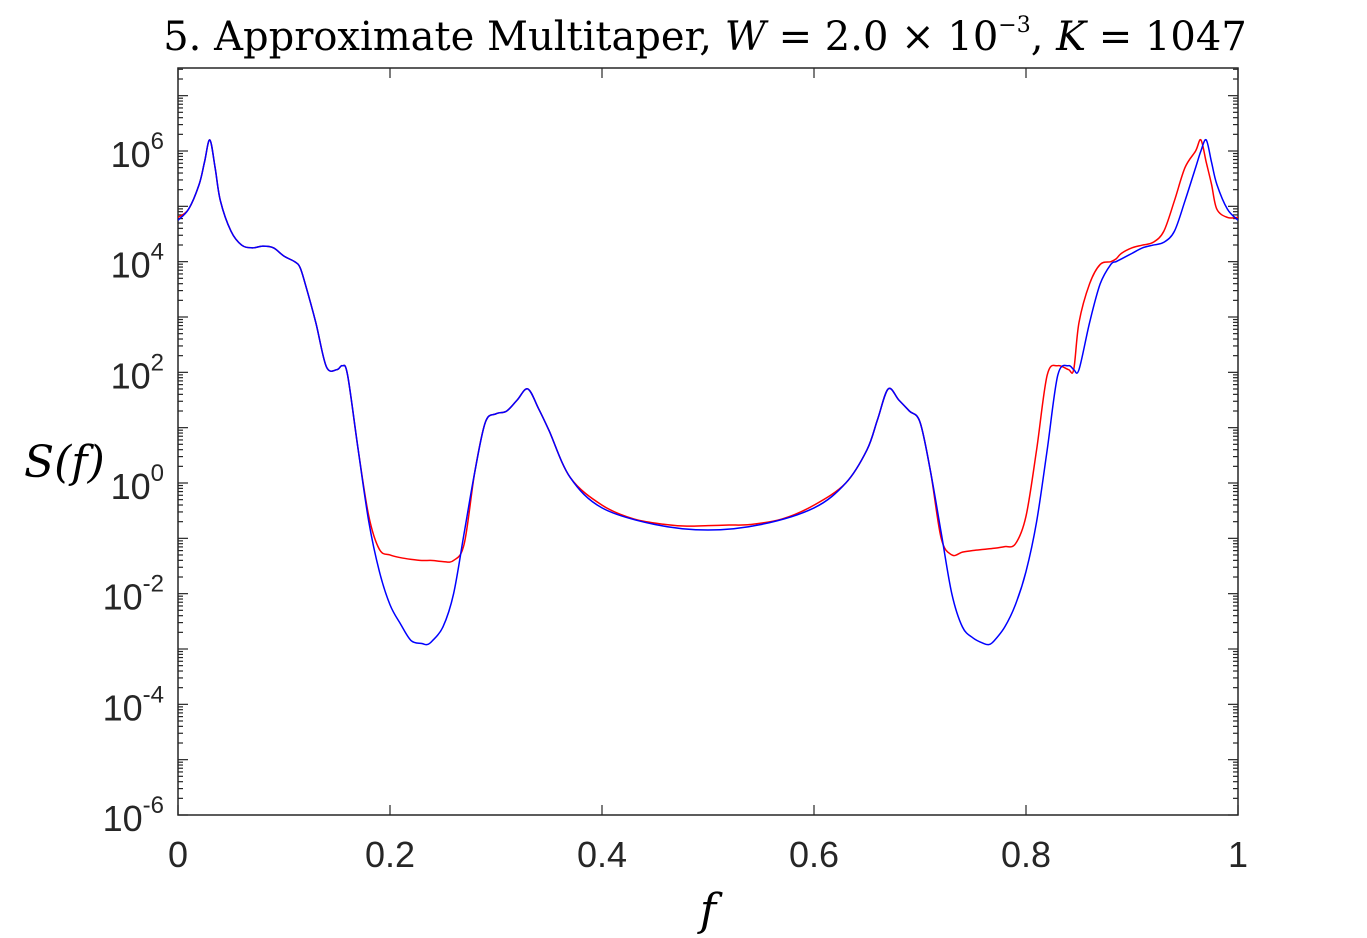 The width and height of the screenshot is (1367, 938). I want to click on x-tick-label: 1, so click(1238, 854).